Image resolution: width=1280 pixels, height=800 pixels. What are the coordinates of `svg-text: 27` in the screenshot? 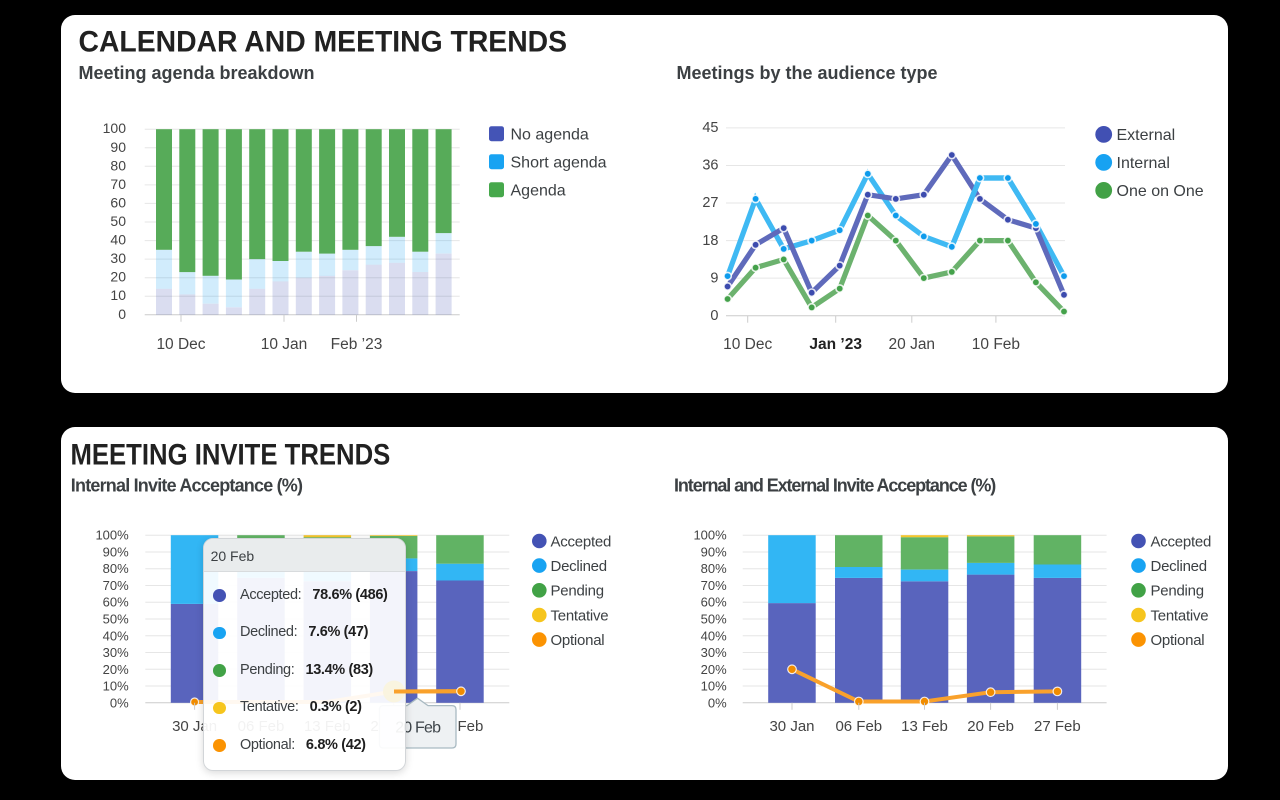 It's located at (710, 203).